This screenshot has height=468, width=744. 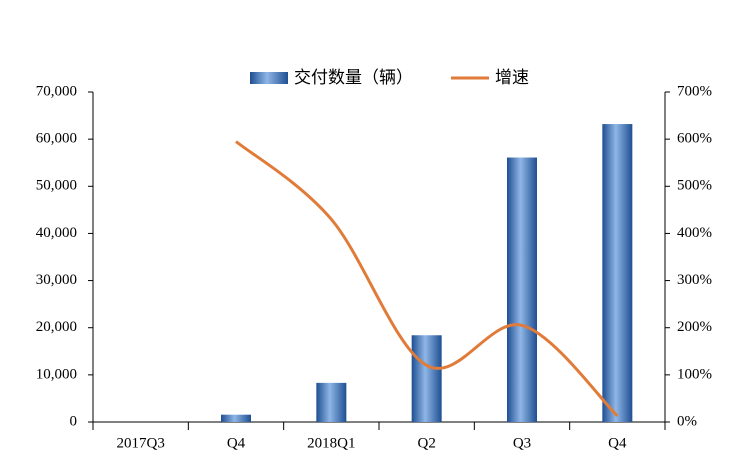 What do you see at coordinates (522, 443) in the screenshot?
I see `x-tick-label: Q3` at bounding box center [522, 443].